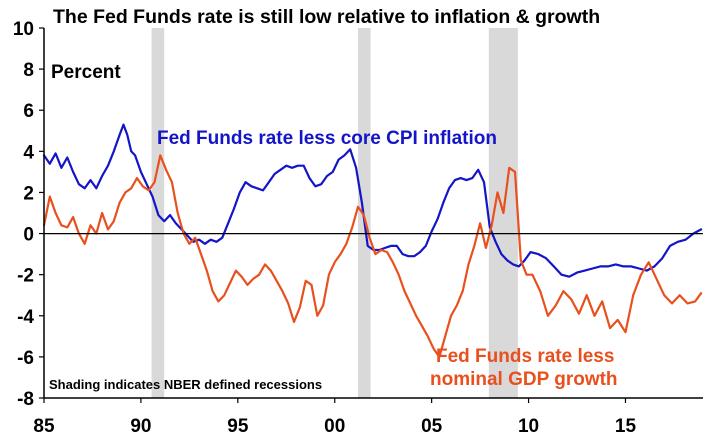 The width and height of the screenshot is (720, 439). What do you see at coordinates (238, 426) in the screenshot?
I see `x-tick-label: 95` at bounding box center [238, 426].